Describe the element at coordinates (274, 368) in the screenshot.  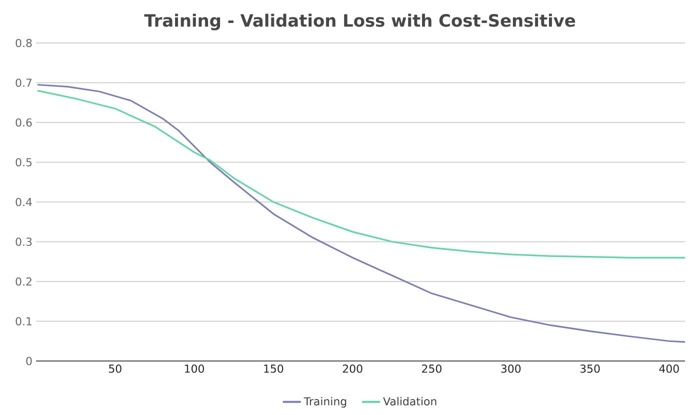
I see `x-tick-label: 150` at that location.